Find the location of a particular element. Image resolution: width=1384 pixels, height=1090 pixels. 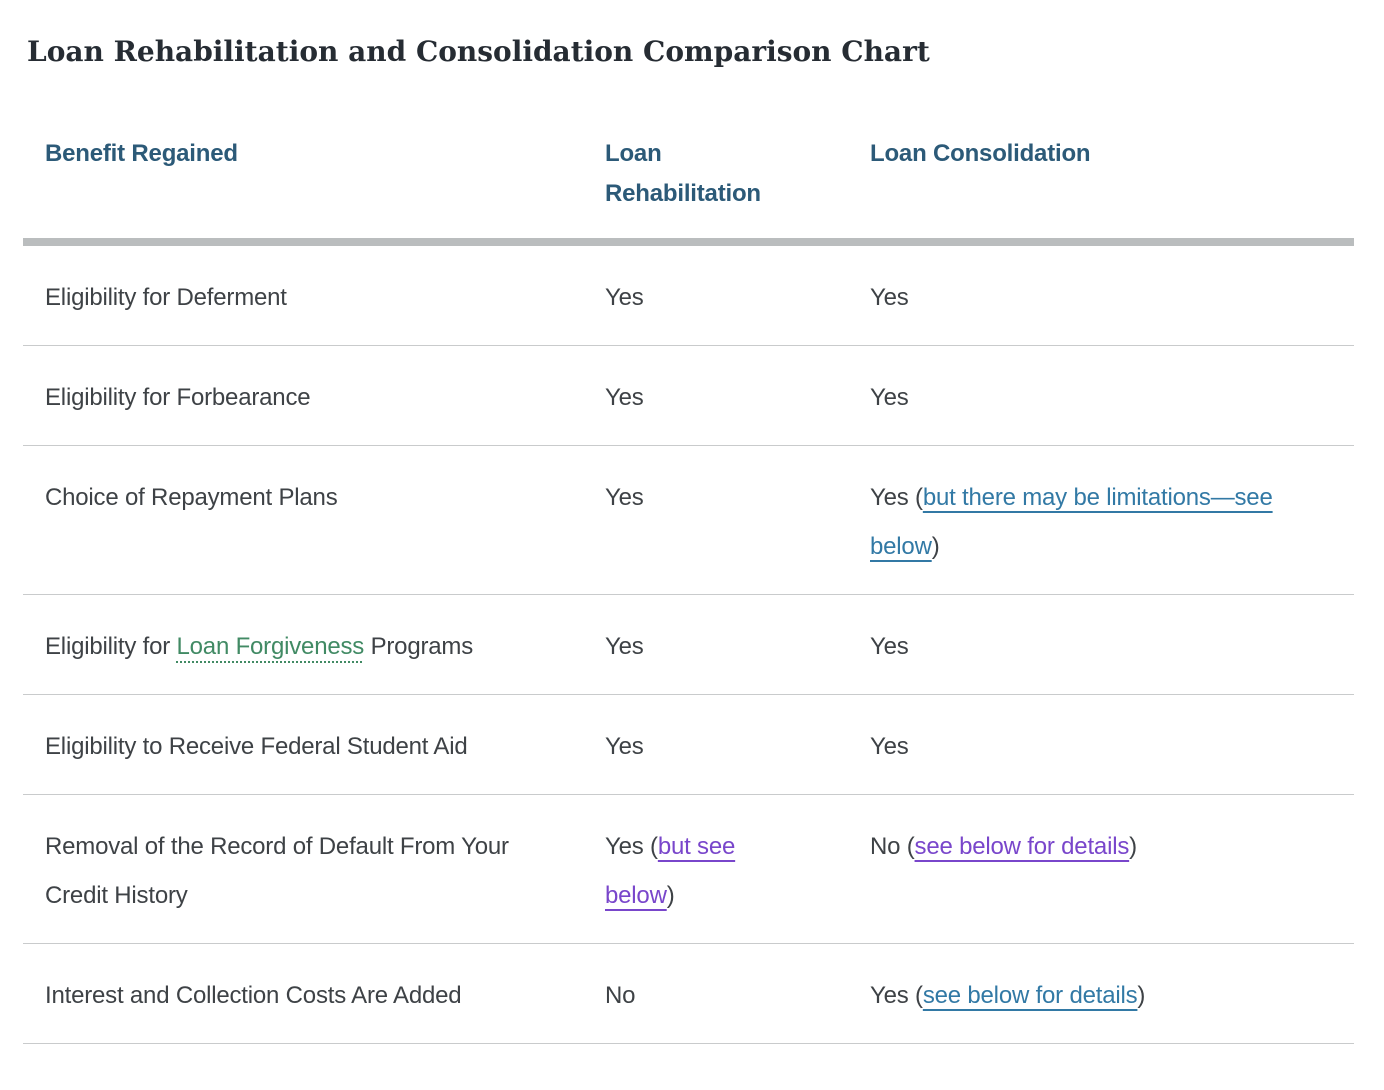

column-header-loan-rehabilitation: Loan Rehabilitation is located at coordinates (737, 182).